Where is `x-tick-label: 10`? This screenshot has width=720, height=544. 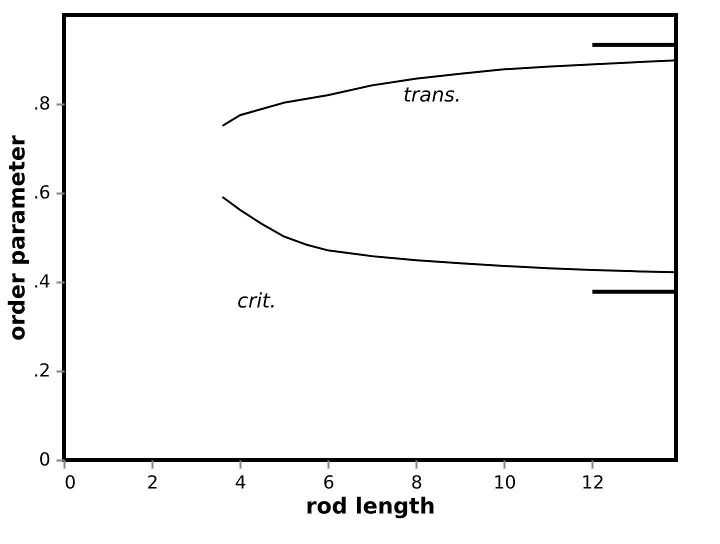
x-tick-label: 10 is located at coordinates (504, 483).